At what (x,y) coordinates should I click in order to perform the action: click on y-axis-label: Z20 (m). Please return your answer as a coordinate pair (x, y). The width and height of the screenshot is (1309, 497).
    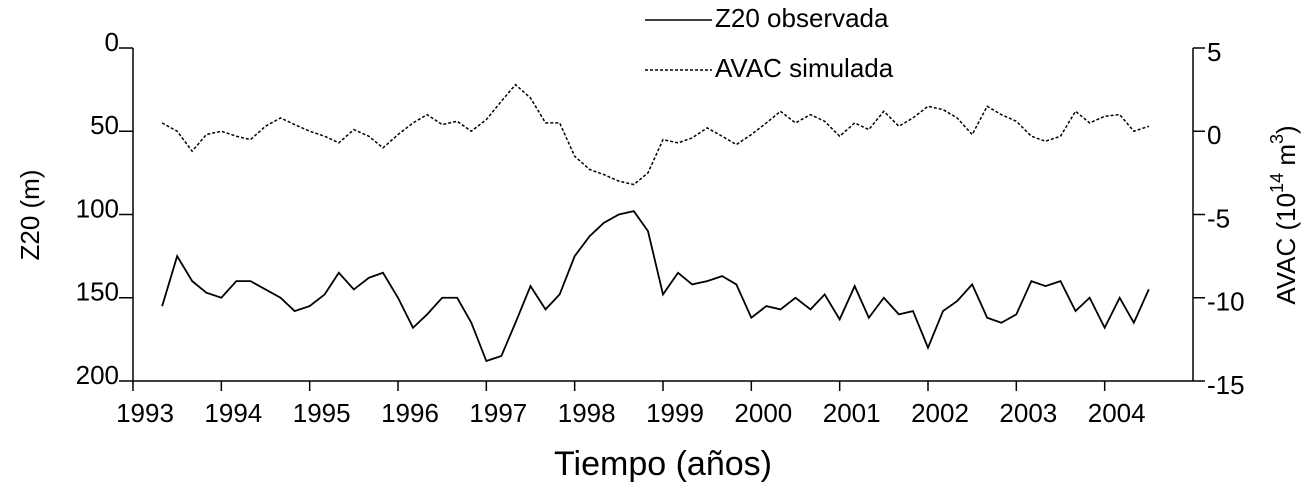
    Looking at the image, I should click on (30, 215).